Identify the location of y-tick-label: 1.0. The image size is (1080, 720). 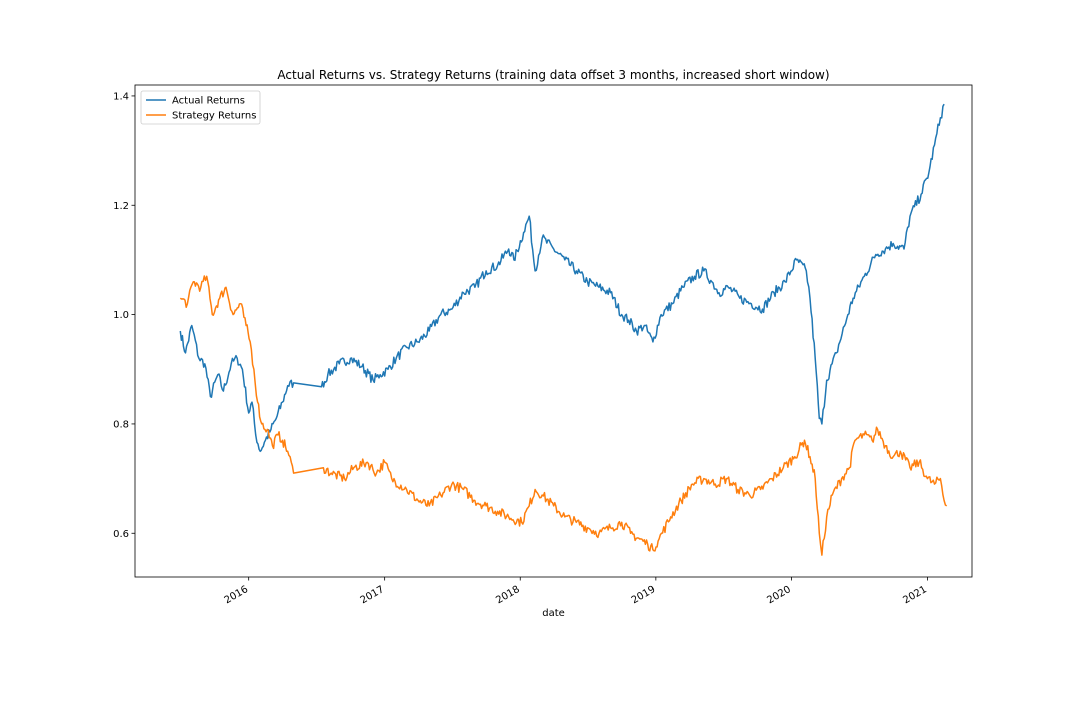
(121, 315).